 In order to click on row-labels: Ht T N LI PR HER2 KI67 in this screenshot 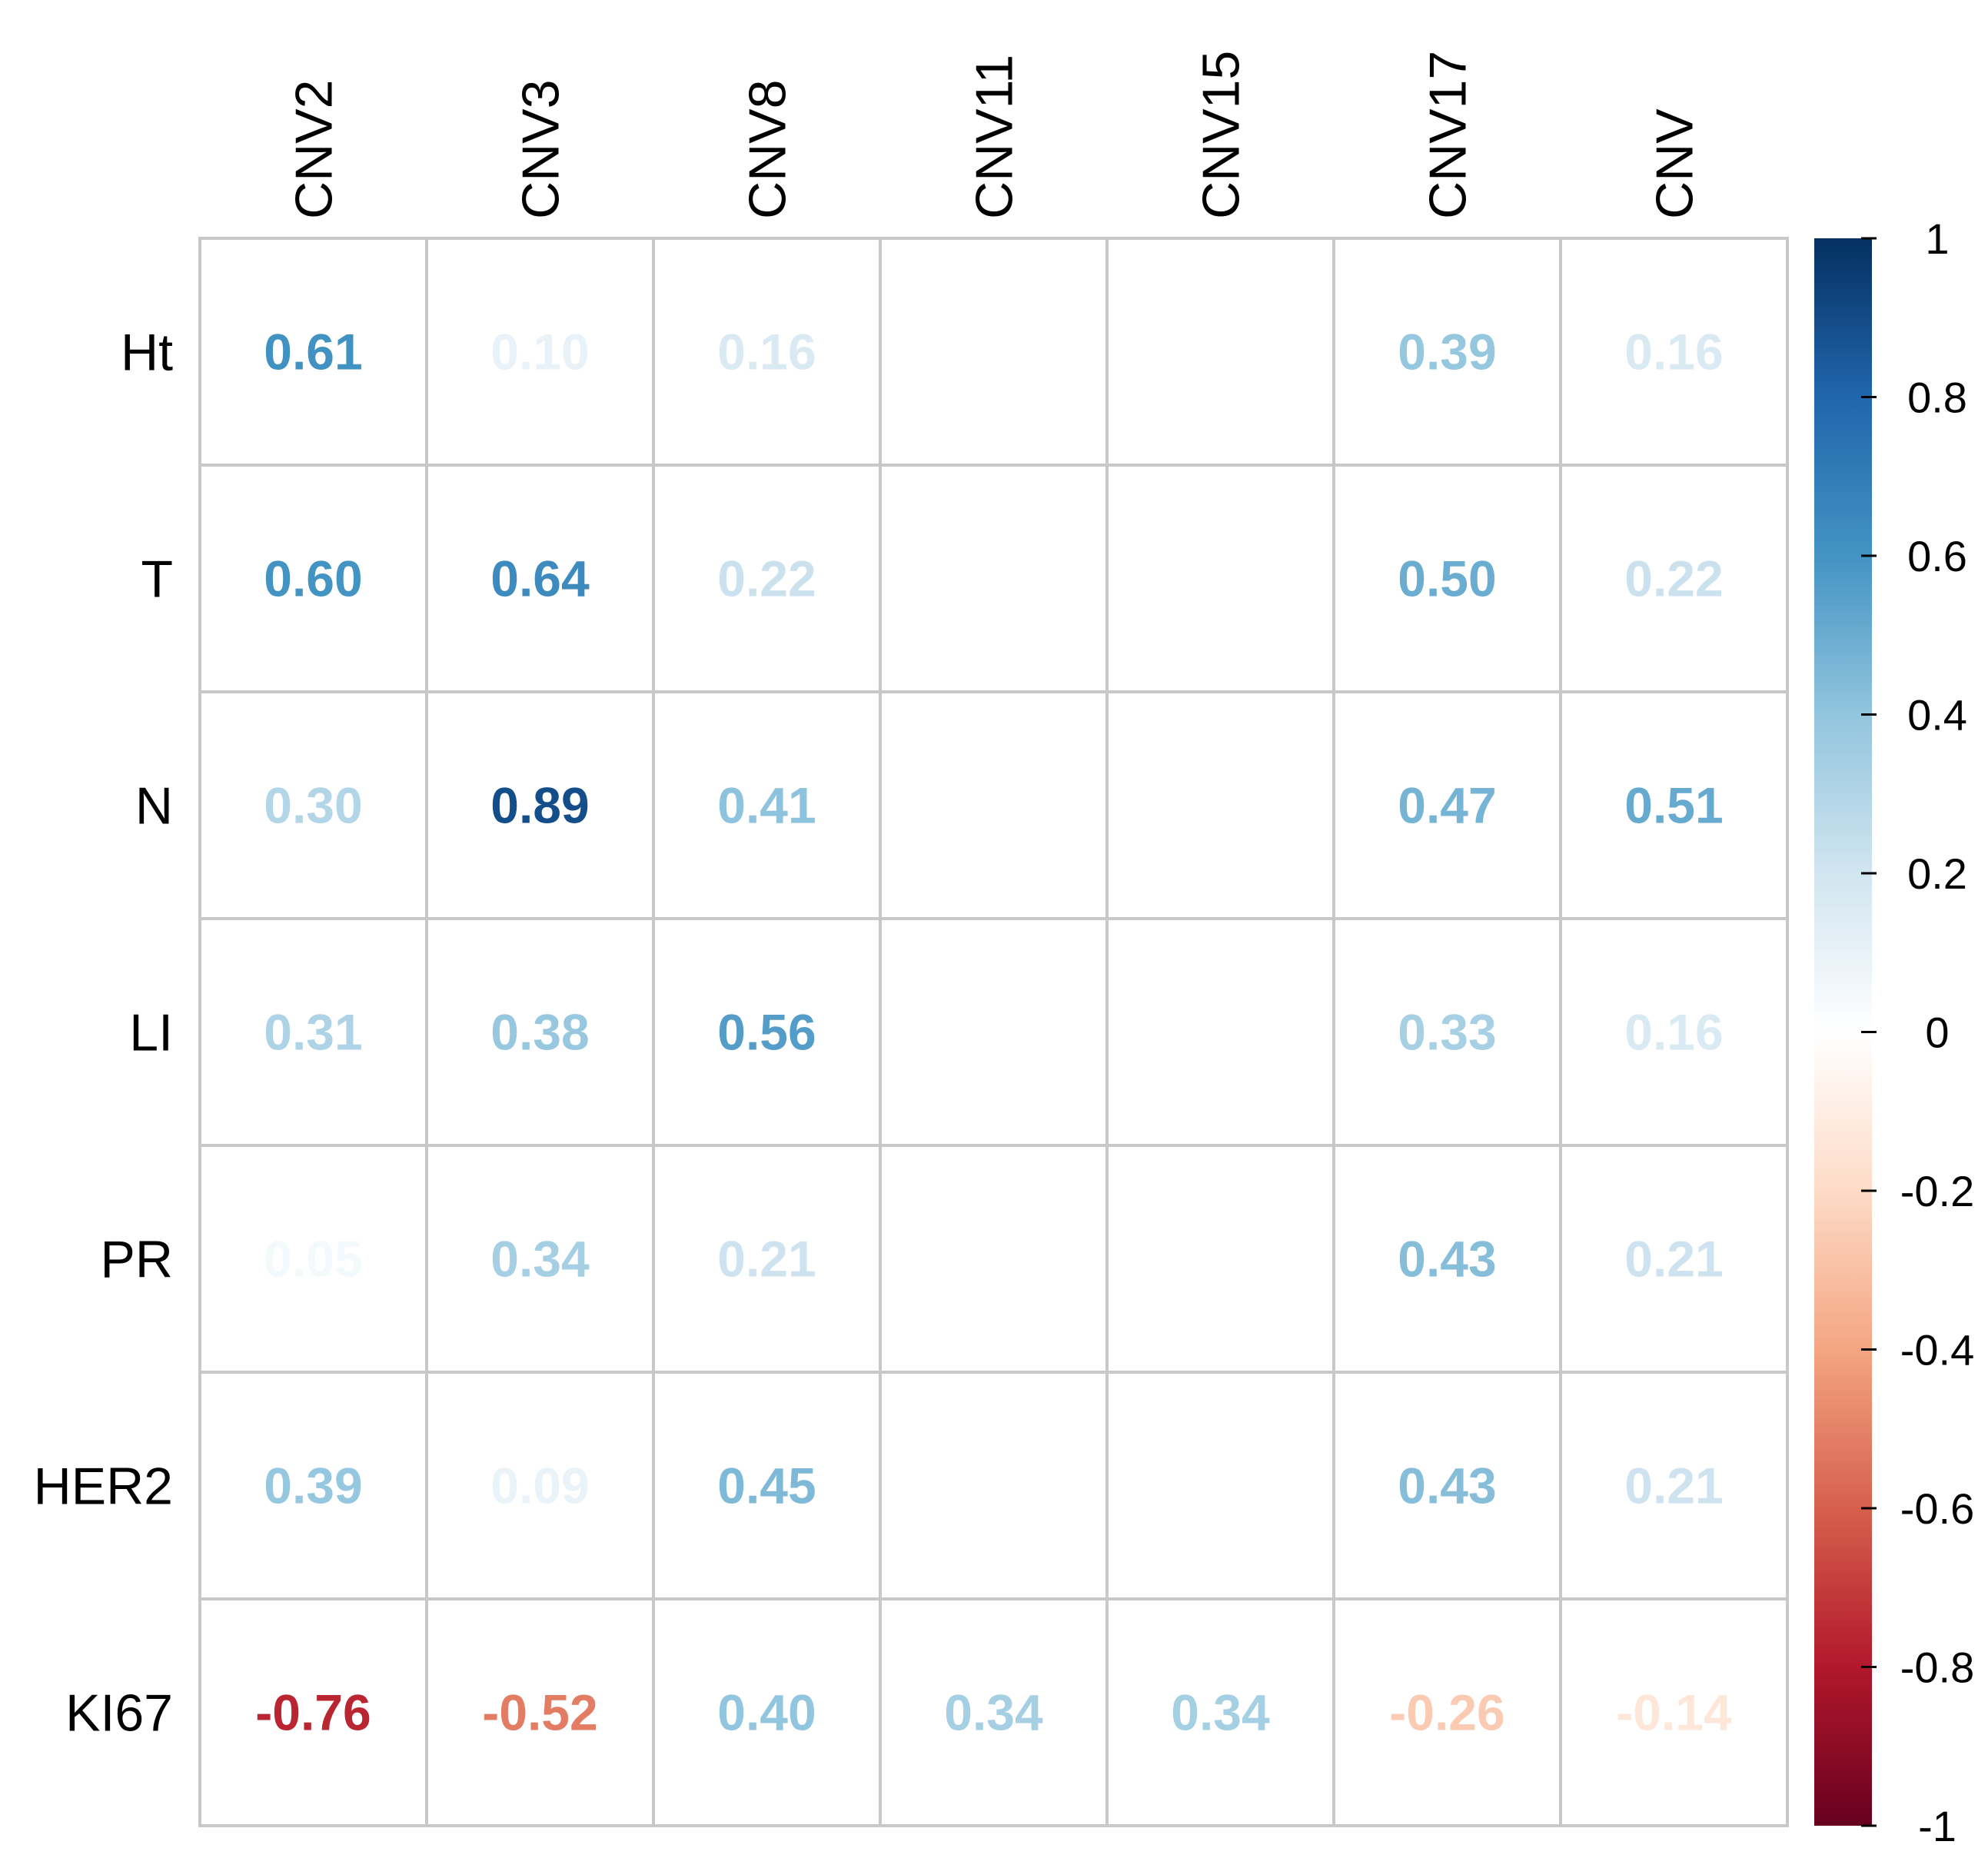, I will do `click(103, 1033)`.